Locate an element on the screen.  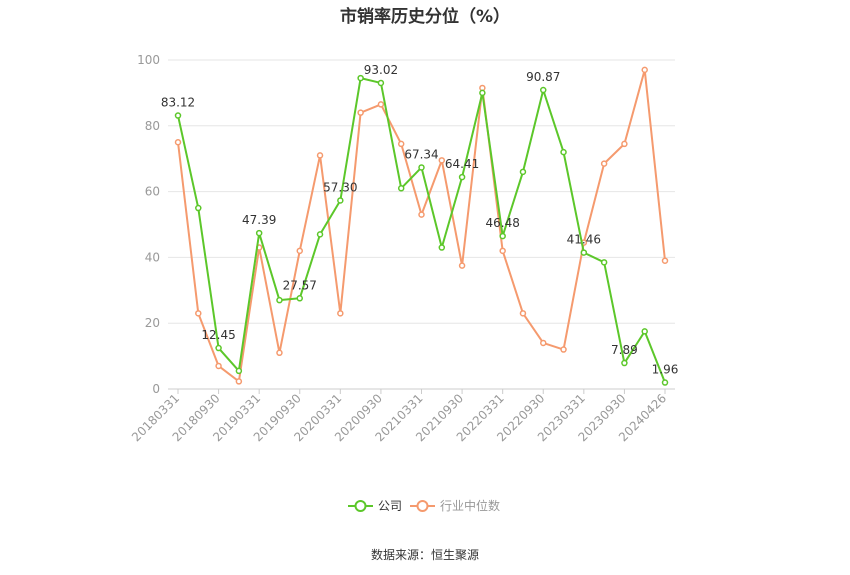
data-label: 90.87 is located at coordinates (543, 77).